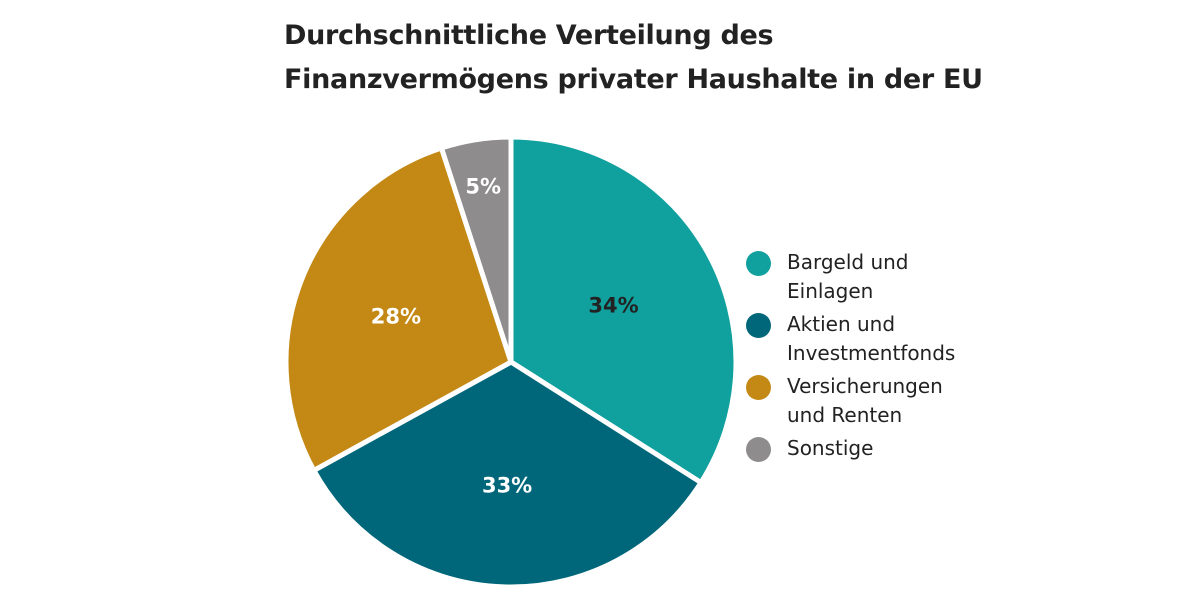  Describe the element at coordinates (396, 316) in the screenshot. I see `data-label-versicherungen: 28%` at that location.